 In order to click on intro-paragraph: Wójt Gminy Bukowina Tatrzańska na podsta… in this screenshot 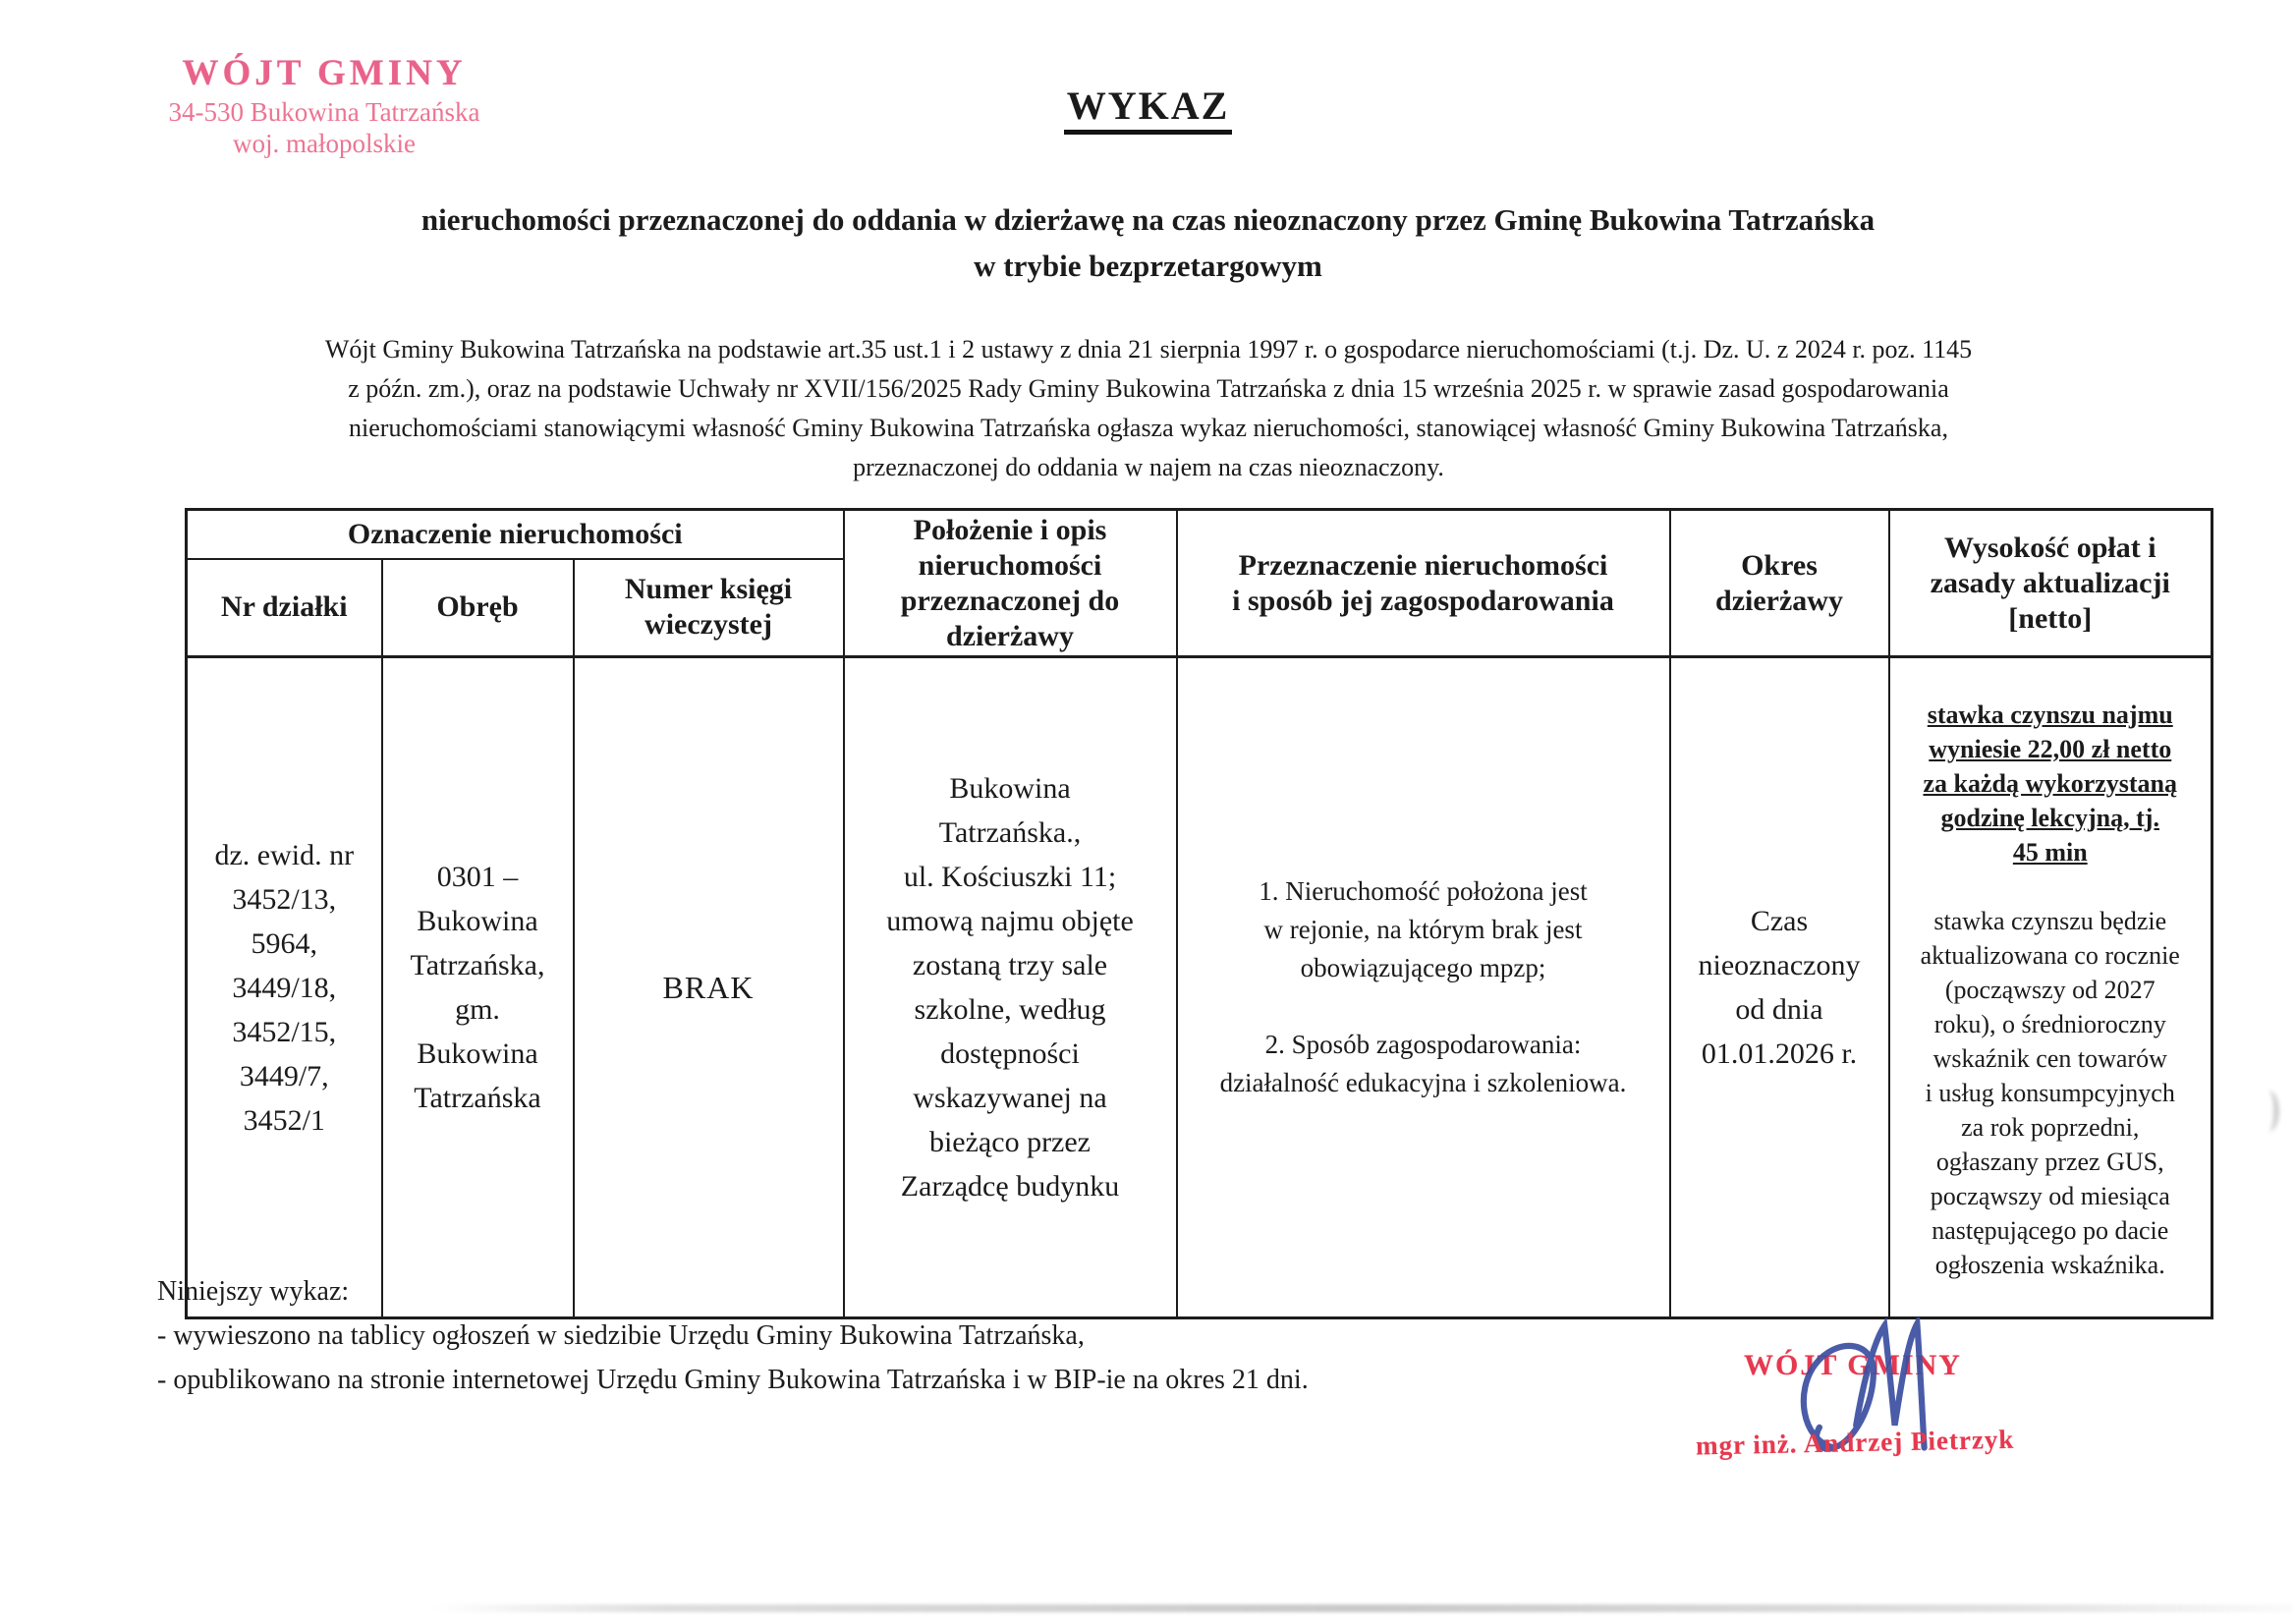, I will do `click(1148, 408)`.